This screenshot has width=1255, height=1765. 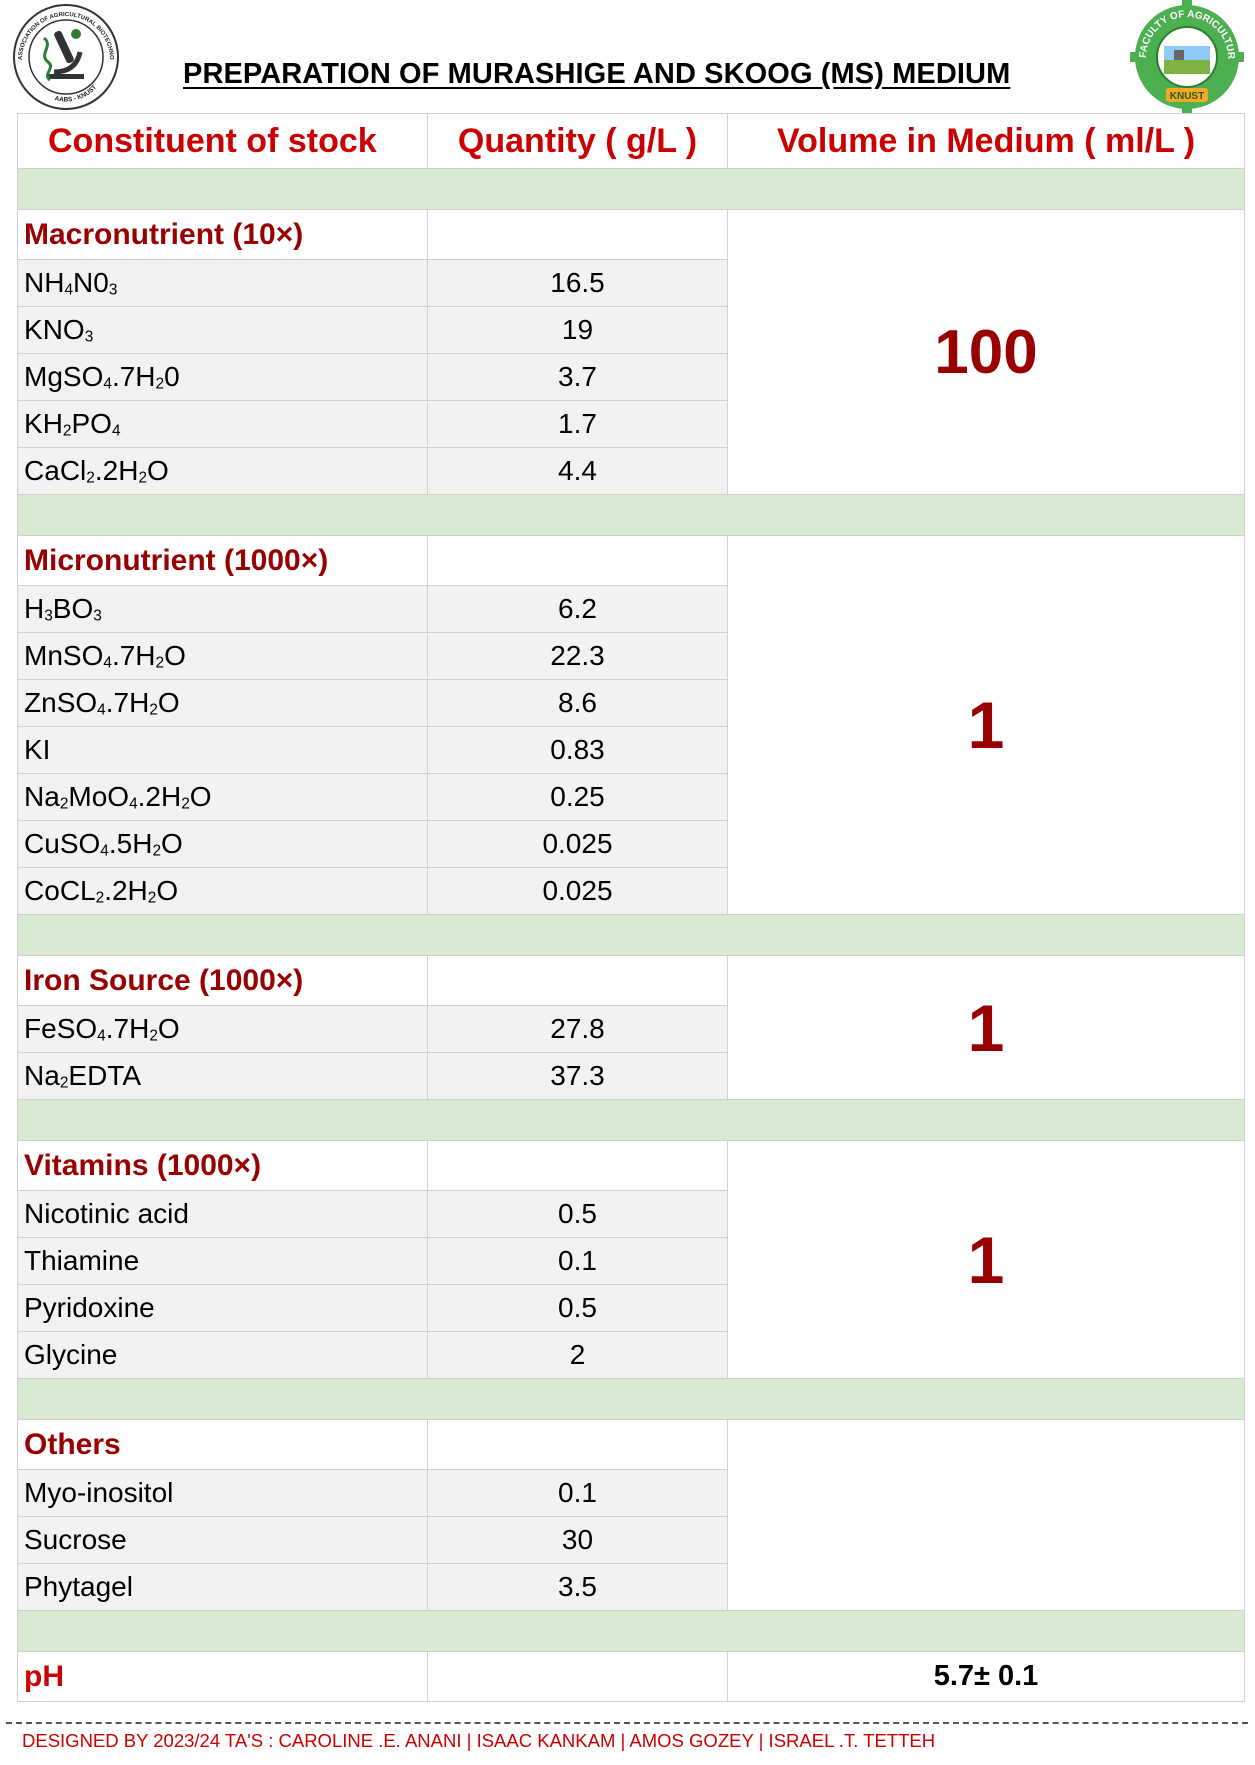 What do you see at coordinates (627, 1723) in the screenshot?
I see `footer-divider` at bounding box center [627, 1723].